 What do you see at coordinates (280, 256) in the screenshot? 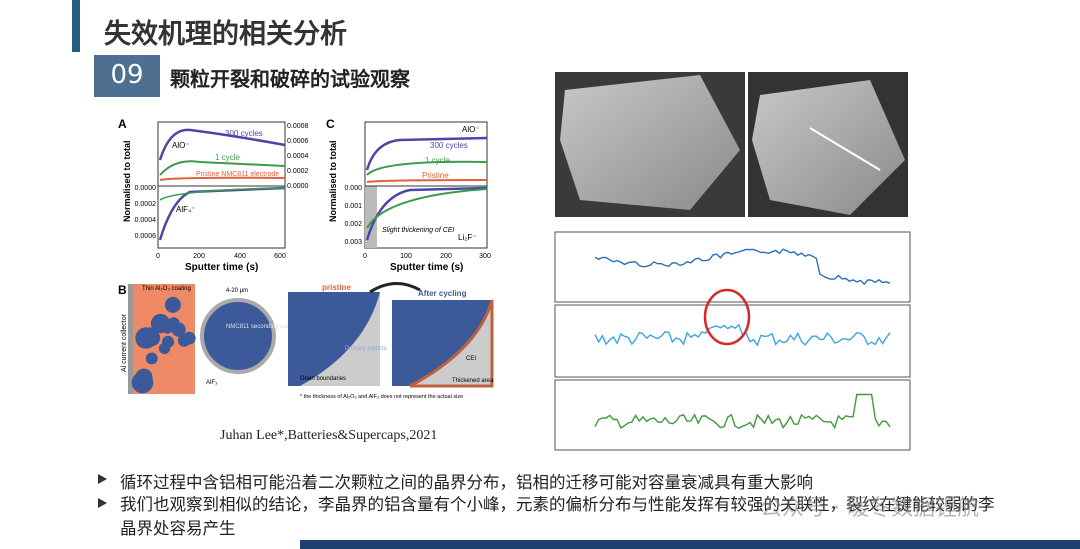
I see `tick: 600` at bounding box center [280, 256].